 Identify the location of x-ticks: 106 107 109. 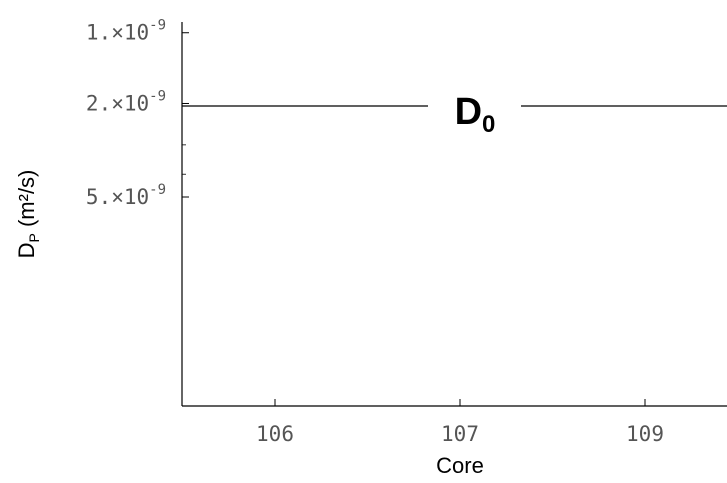
(460, 422).